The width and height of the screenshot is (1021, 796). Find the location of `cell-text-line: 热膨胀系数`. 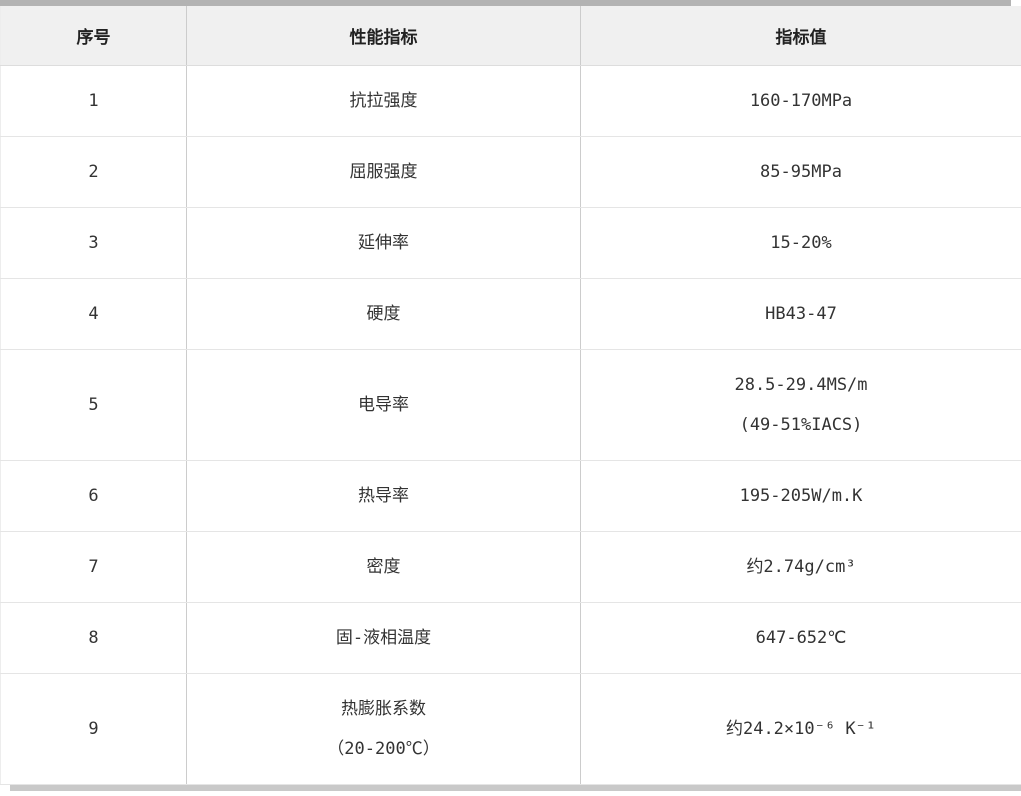

cell-text-line: 热膨胀系数 is located at coordinates (383, 709).